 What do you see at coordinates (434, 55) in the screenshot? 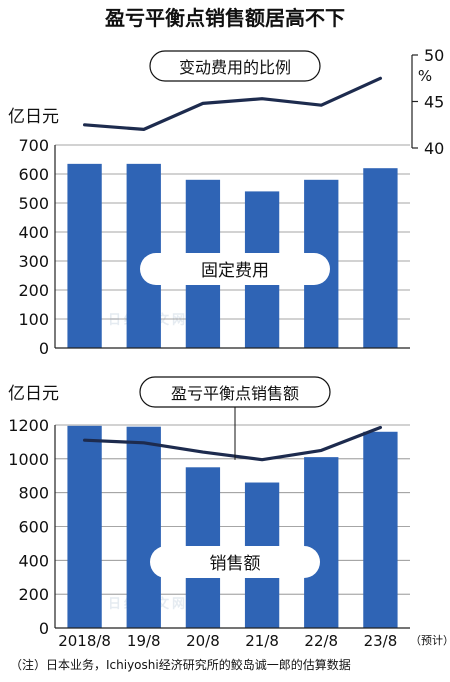
I see `chart1-right-tick-label: 50` at bounding box center [434, 55].